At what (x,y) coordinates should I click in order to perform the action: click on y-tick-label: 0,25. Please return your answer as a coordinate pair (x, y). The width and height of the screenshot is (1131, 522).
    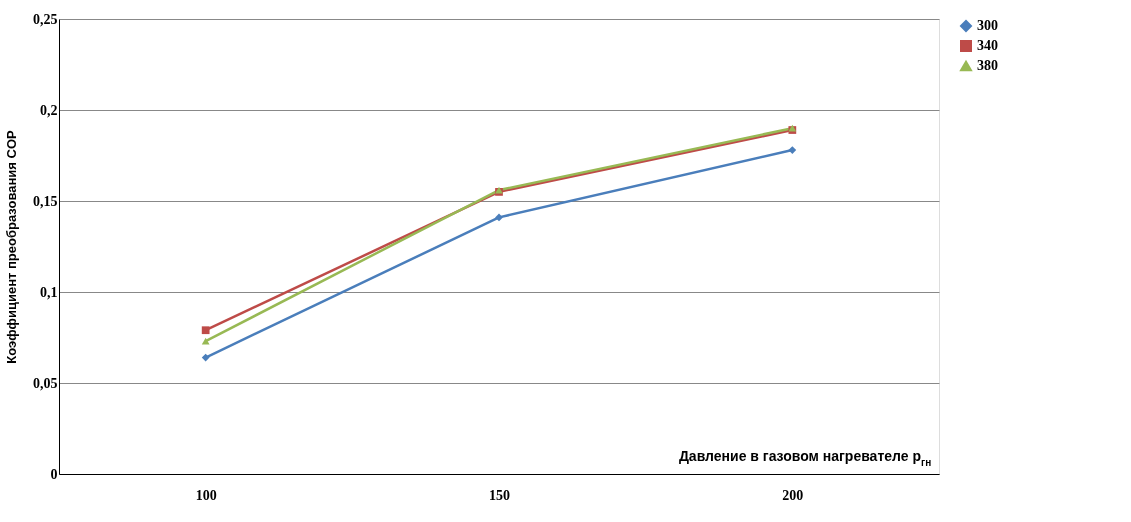
    Looking at the image, I should click on (45, 19).